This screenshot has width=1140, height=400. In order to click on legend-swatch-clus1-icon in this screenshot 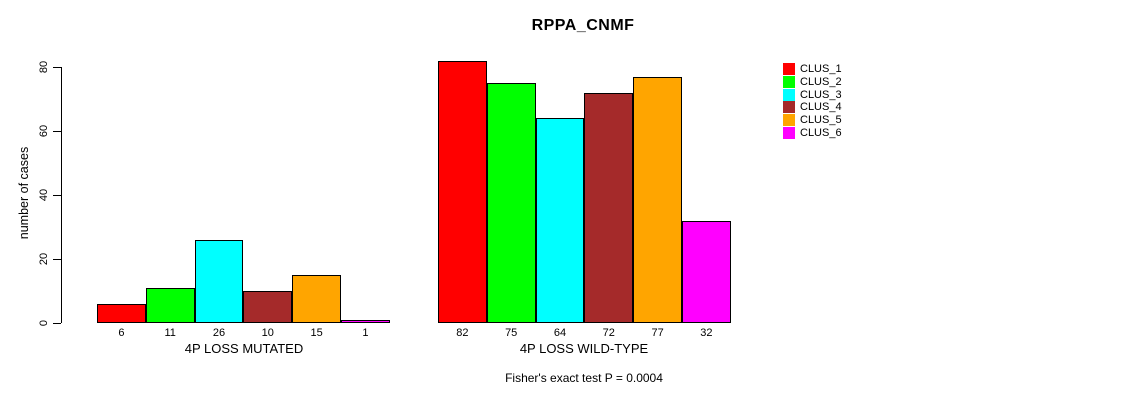, I will do `click(789, 69)`.